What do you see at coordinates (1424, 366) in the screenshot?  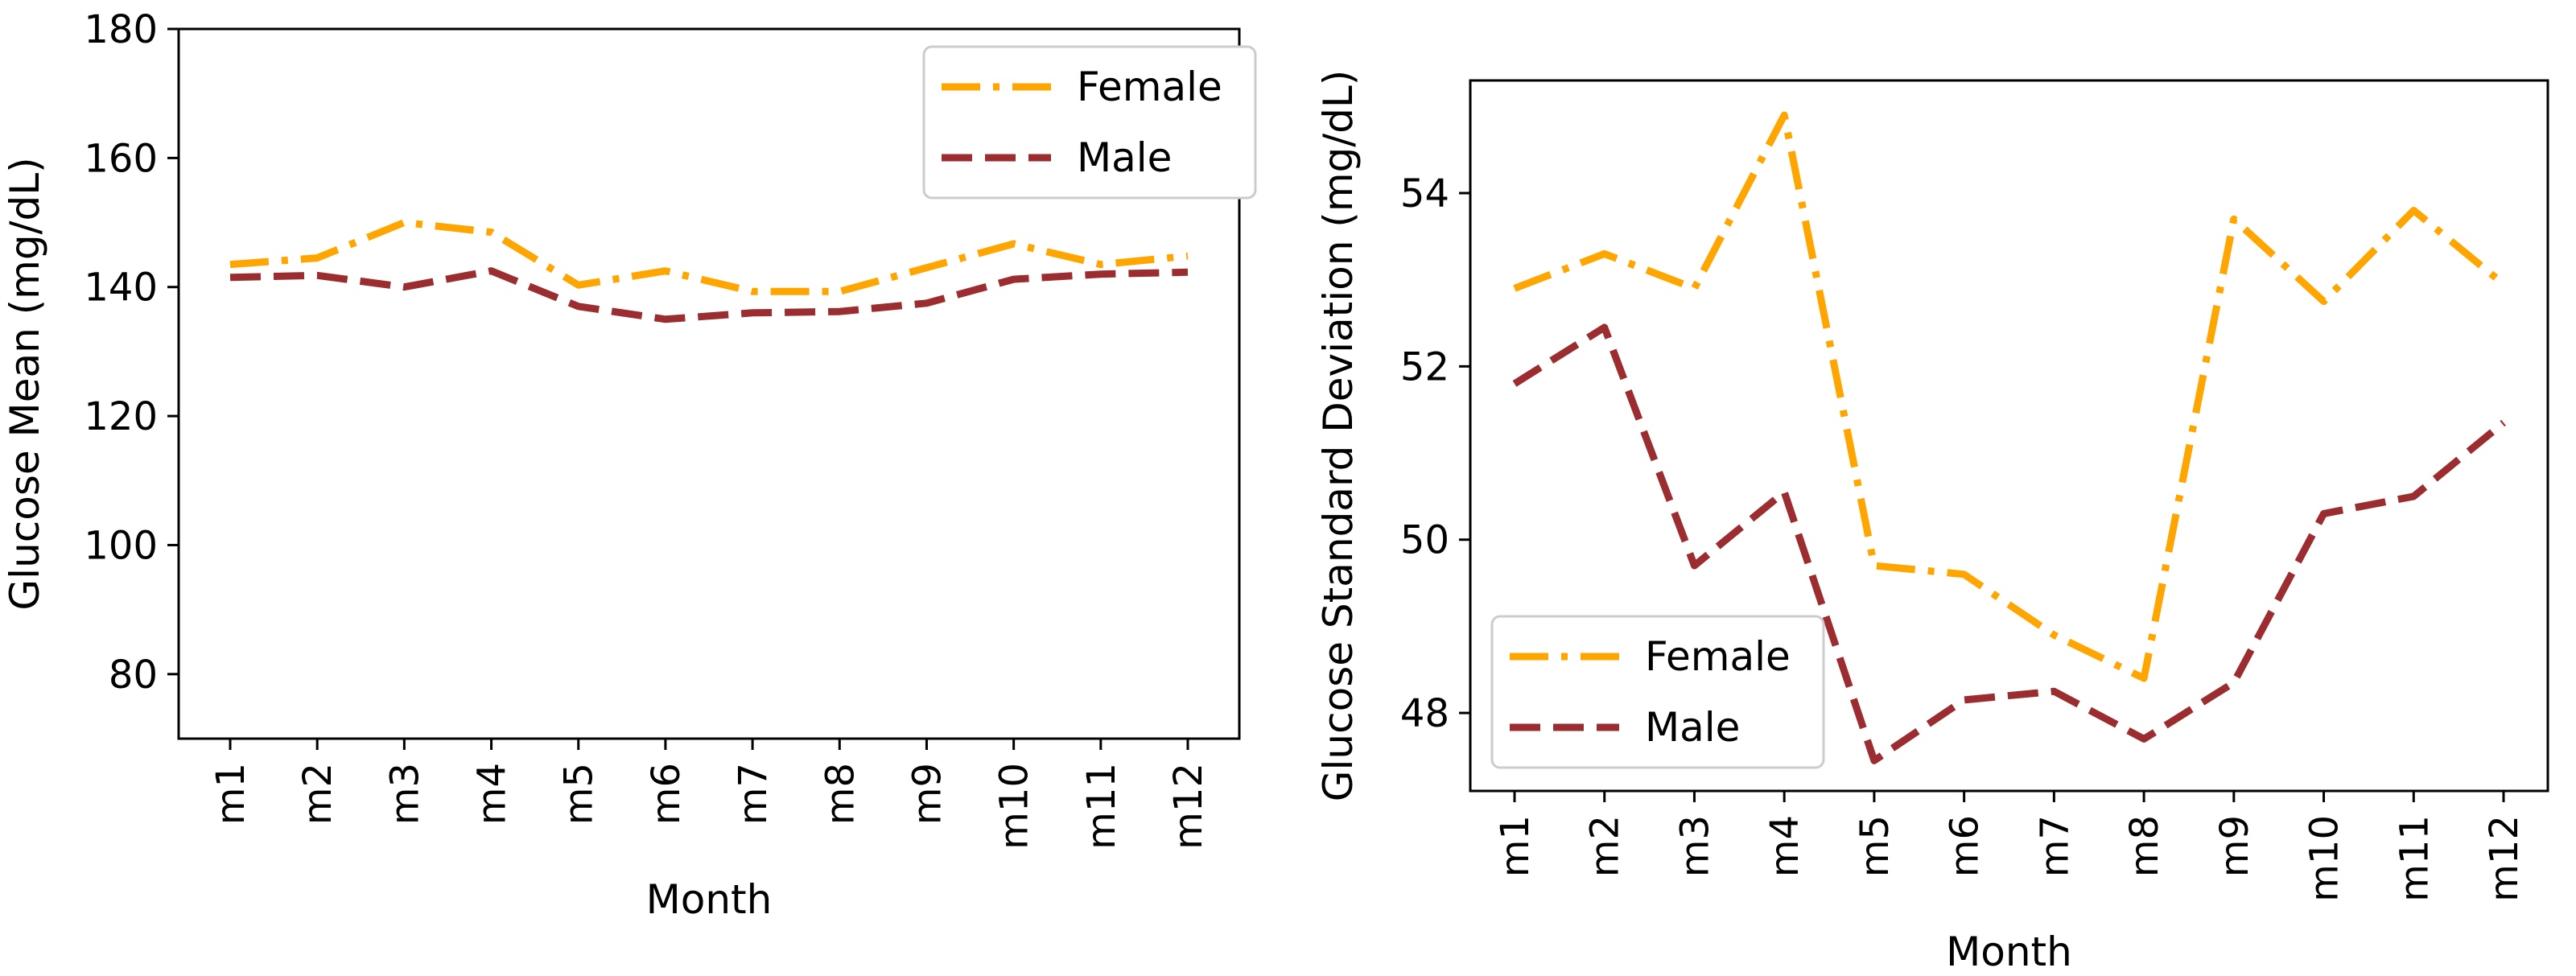 I see `y-tick-label: 52` at bounding box center [1424, 366].